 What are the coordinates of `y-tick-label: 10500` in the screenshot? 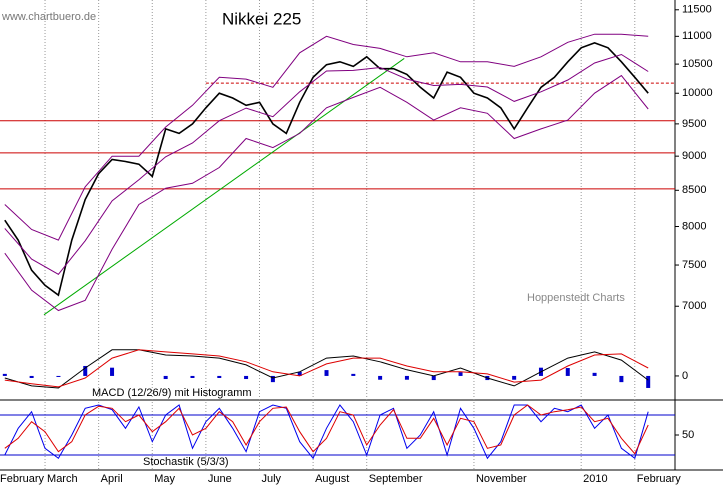 It's located at (697, 64).